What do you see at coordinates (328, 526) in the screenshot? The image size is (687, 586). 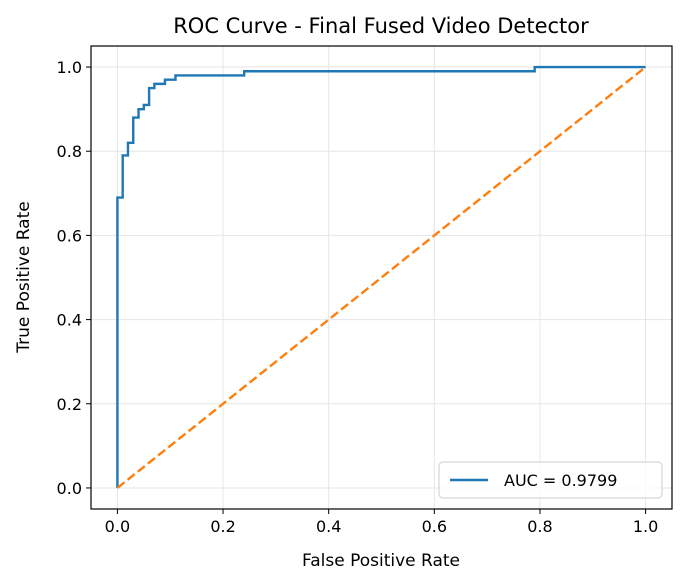 I see `x-tick-label-2: 0.4` at bounding box center [328, 526].